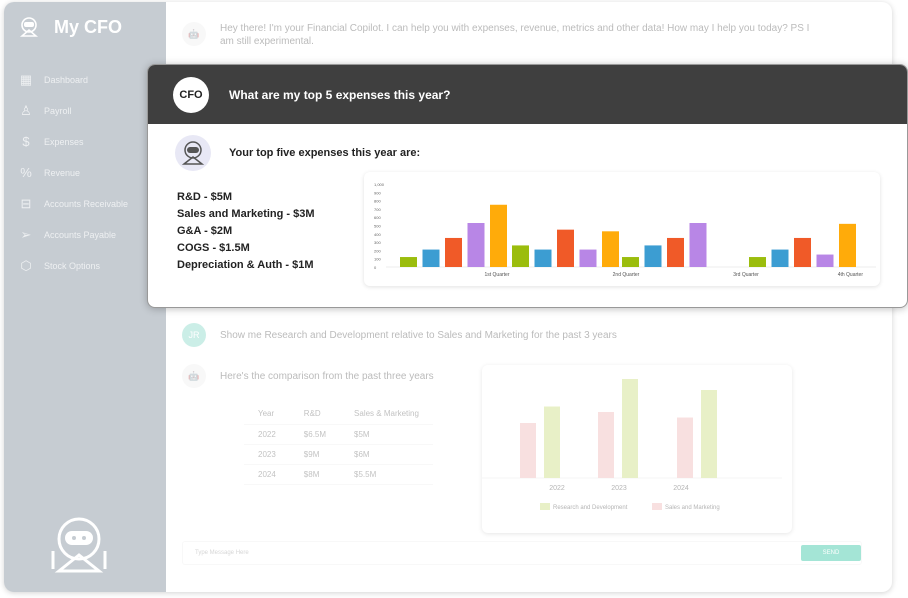 This screenshot has width=908, height=598. Describe the element at coordinates (267, 414) in the screenshot. I see `th: Year` at that location.